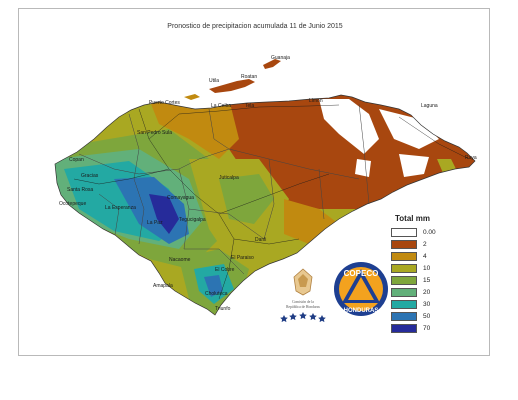 The height and width of the screenshot is (400, 518). Describe the element at coordinates (412, 218) in the screenshot. I see `legend-title: Total mm` at that location.